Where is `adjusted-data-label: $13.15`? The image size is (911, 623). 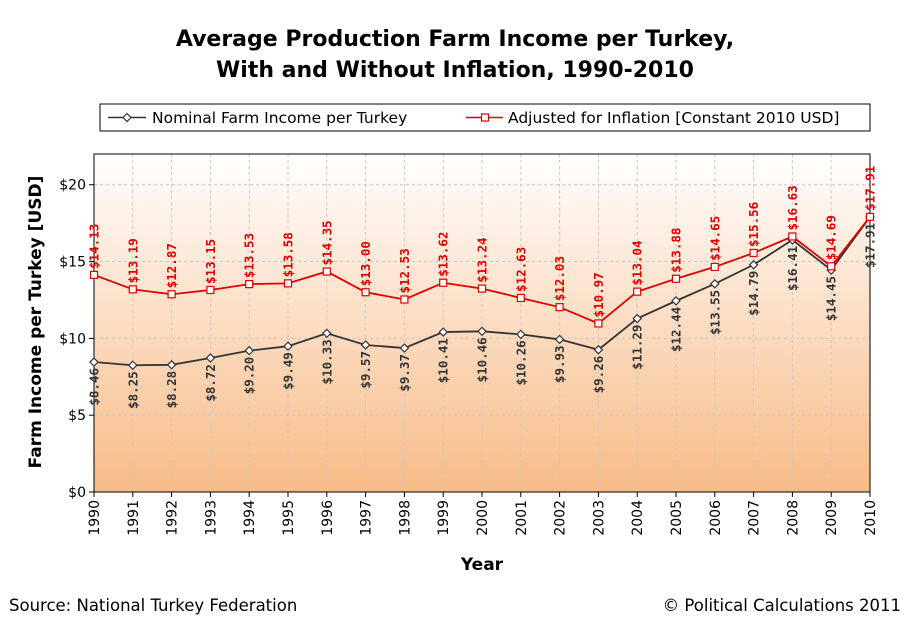
adjusted-data-label: $13.15 is located at coordinates (210, 261).